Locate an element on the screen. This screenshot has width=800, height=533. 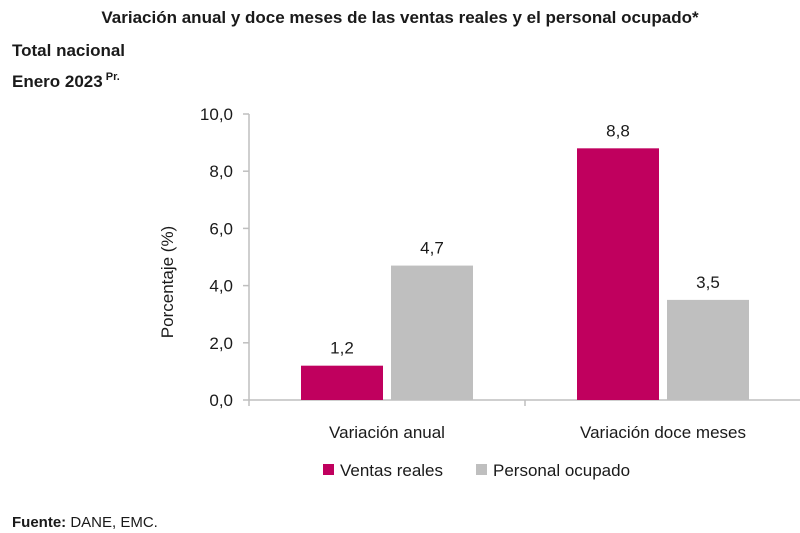
legend-ventas-reales-swatch is located at coordinates (328, 469).